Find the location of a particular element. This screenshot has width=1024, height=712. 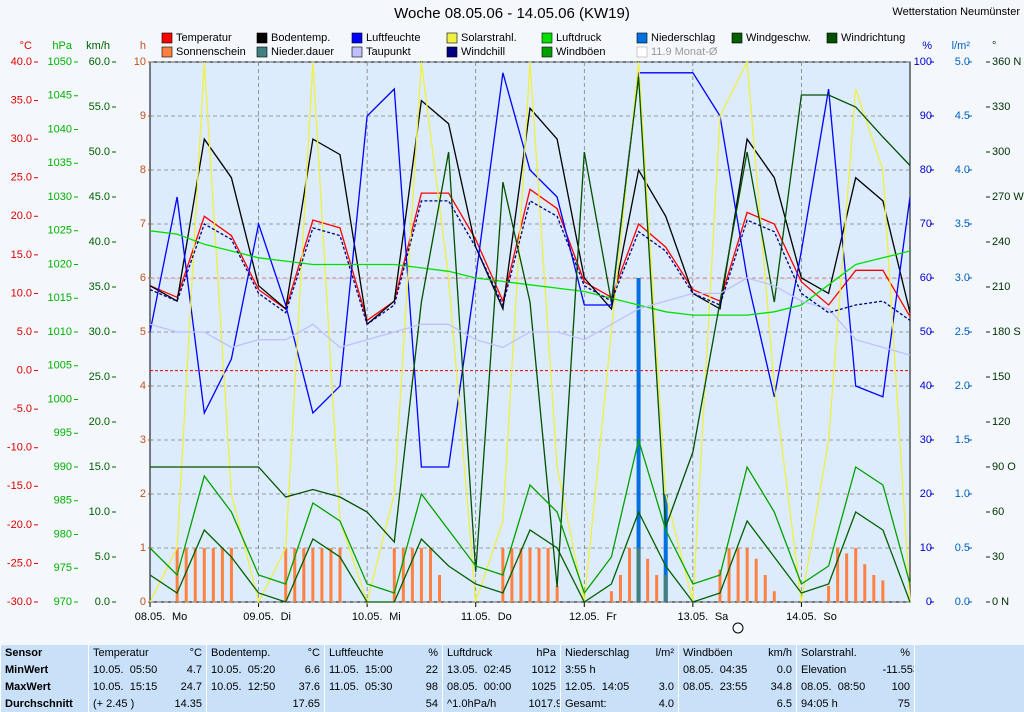

y-tick-label: 4.0 is located at coordinates (962, 170).